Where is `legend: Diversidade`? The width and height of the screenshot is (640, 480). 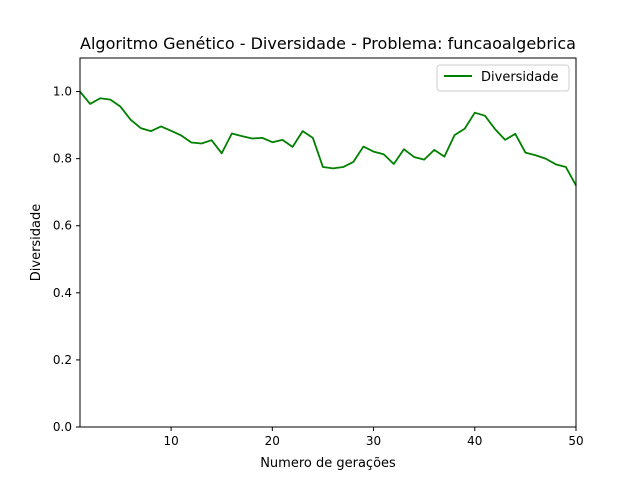 legend: Diversidade is located at coordinates (503, 78).